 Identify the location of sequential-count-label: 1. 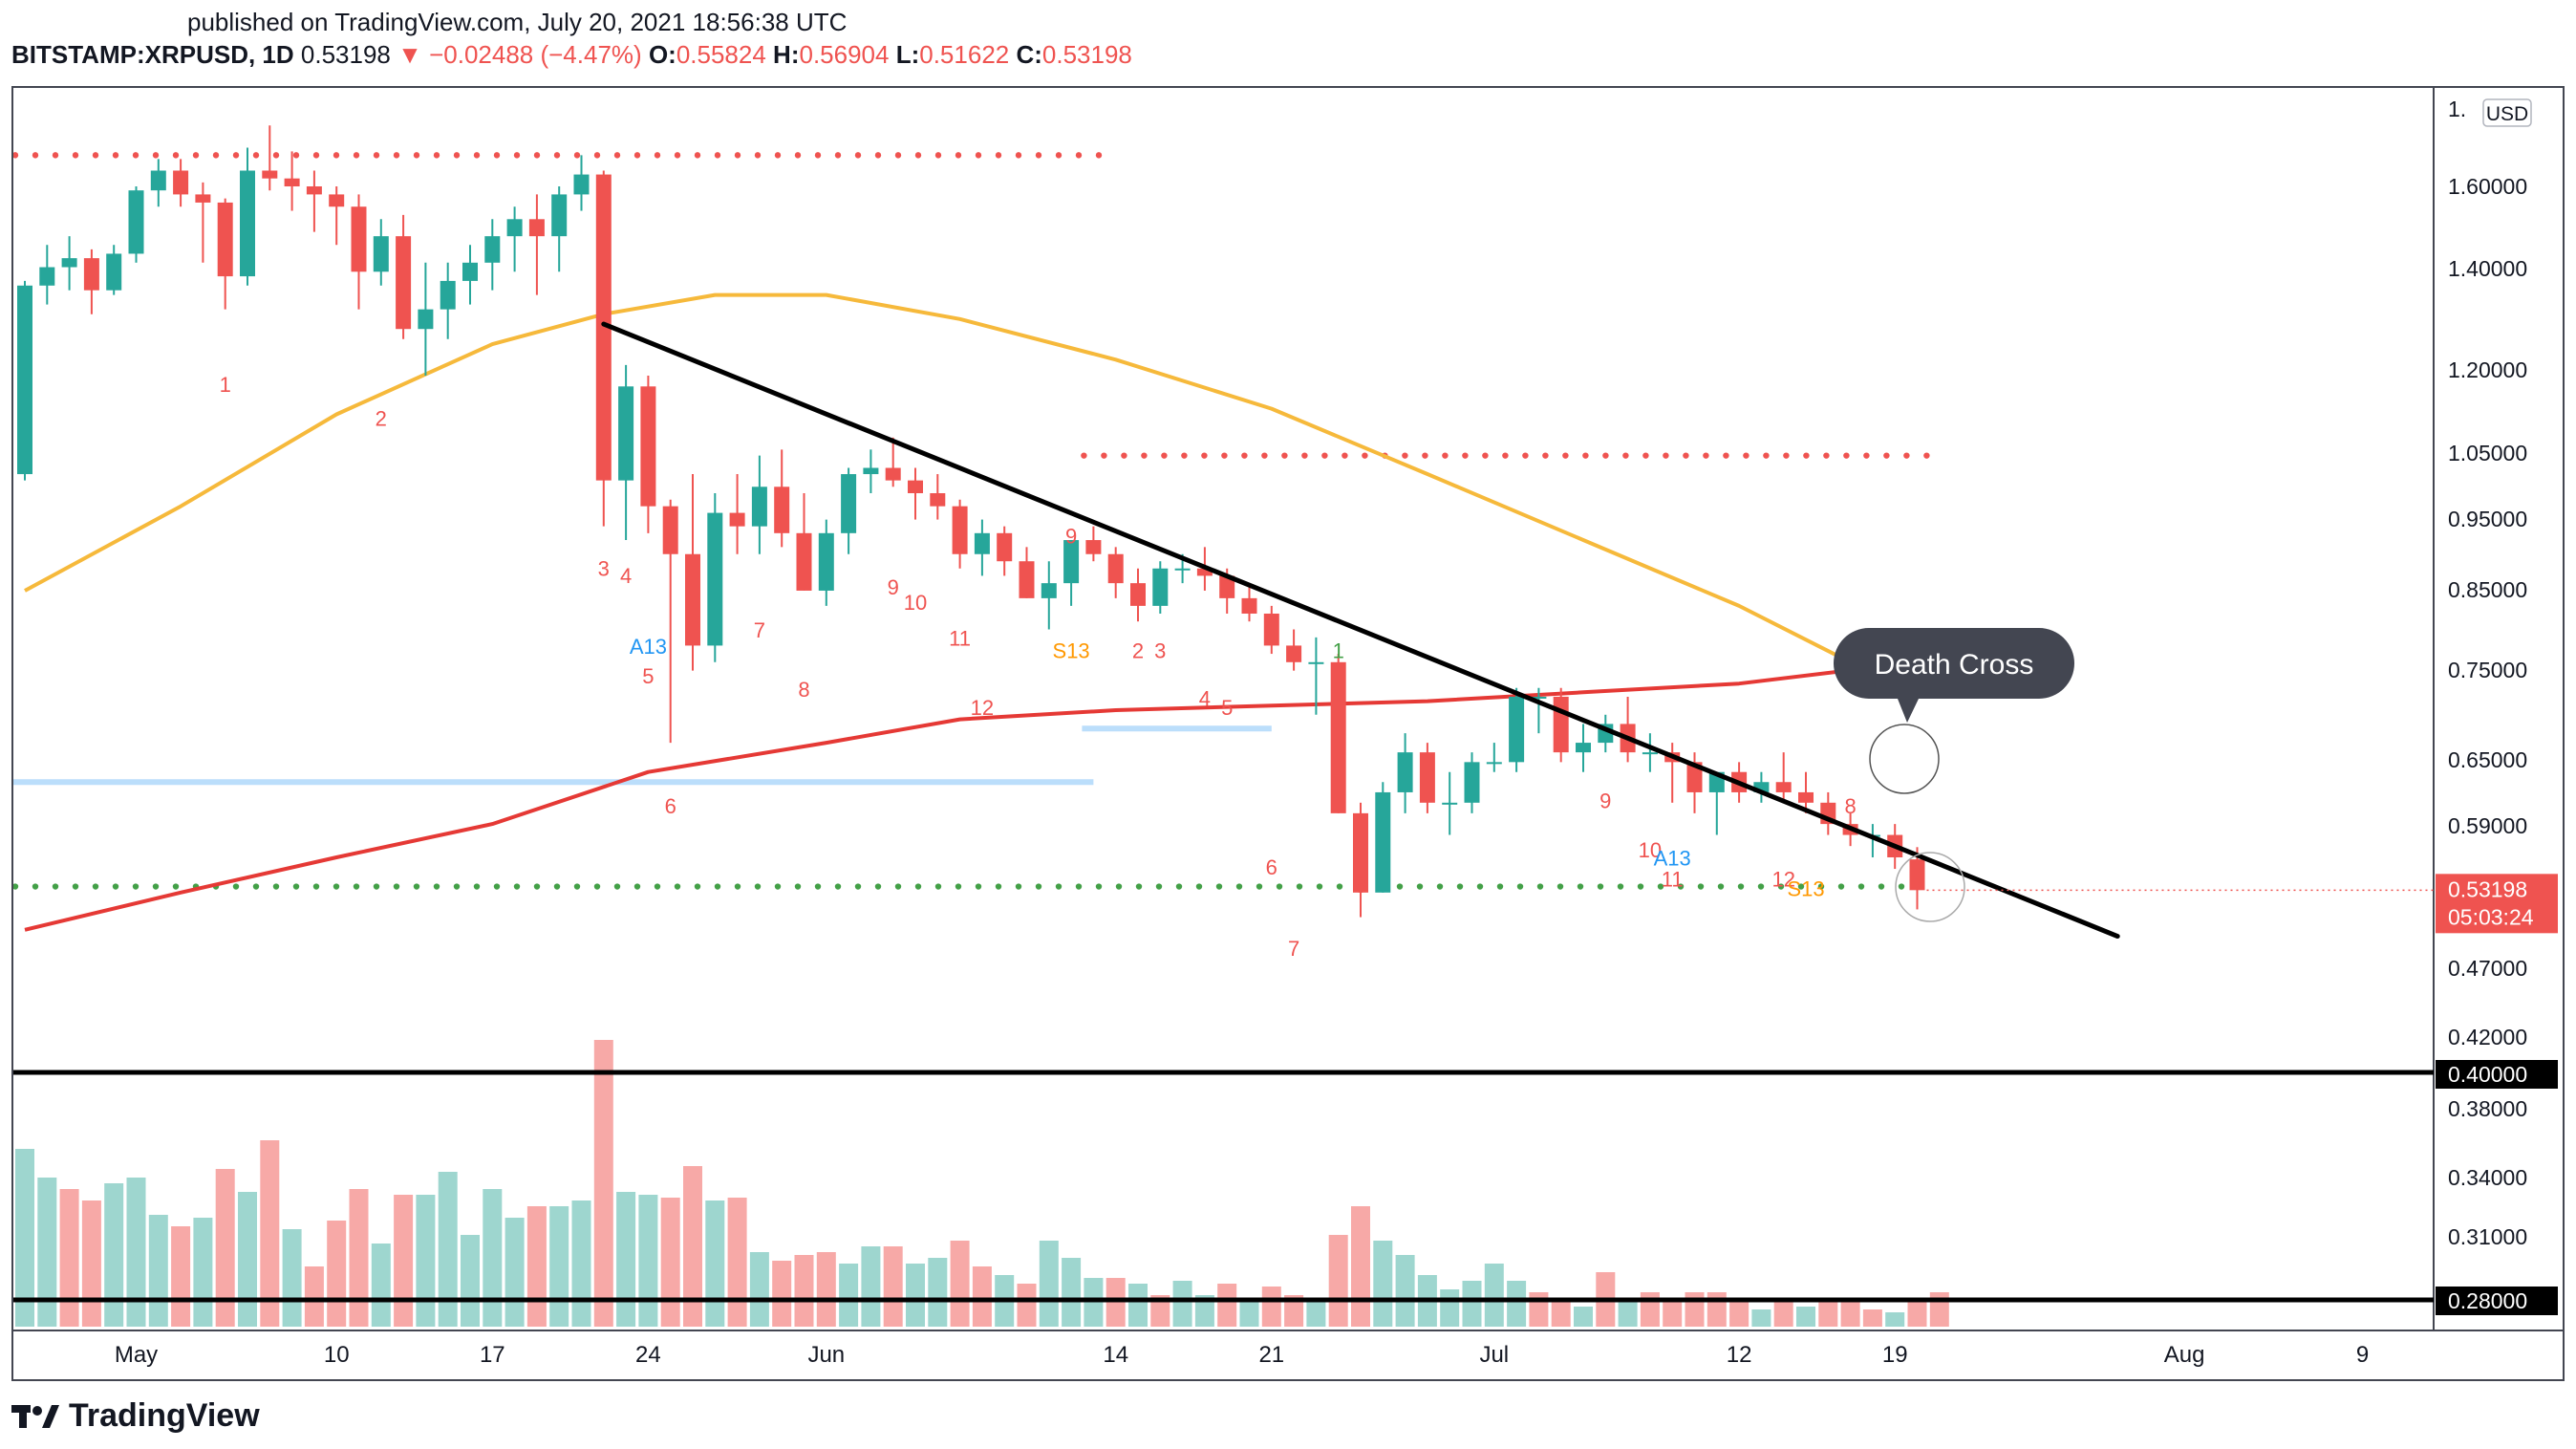
(225, 385).